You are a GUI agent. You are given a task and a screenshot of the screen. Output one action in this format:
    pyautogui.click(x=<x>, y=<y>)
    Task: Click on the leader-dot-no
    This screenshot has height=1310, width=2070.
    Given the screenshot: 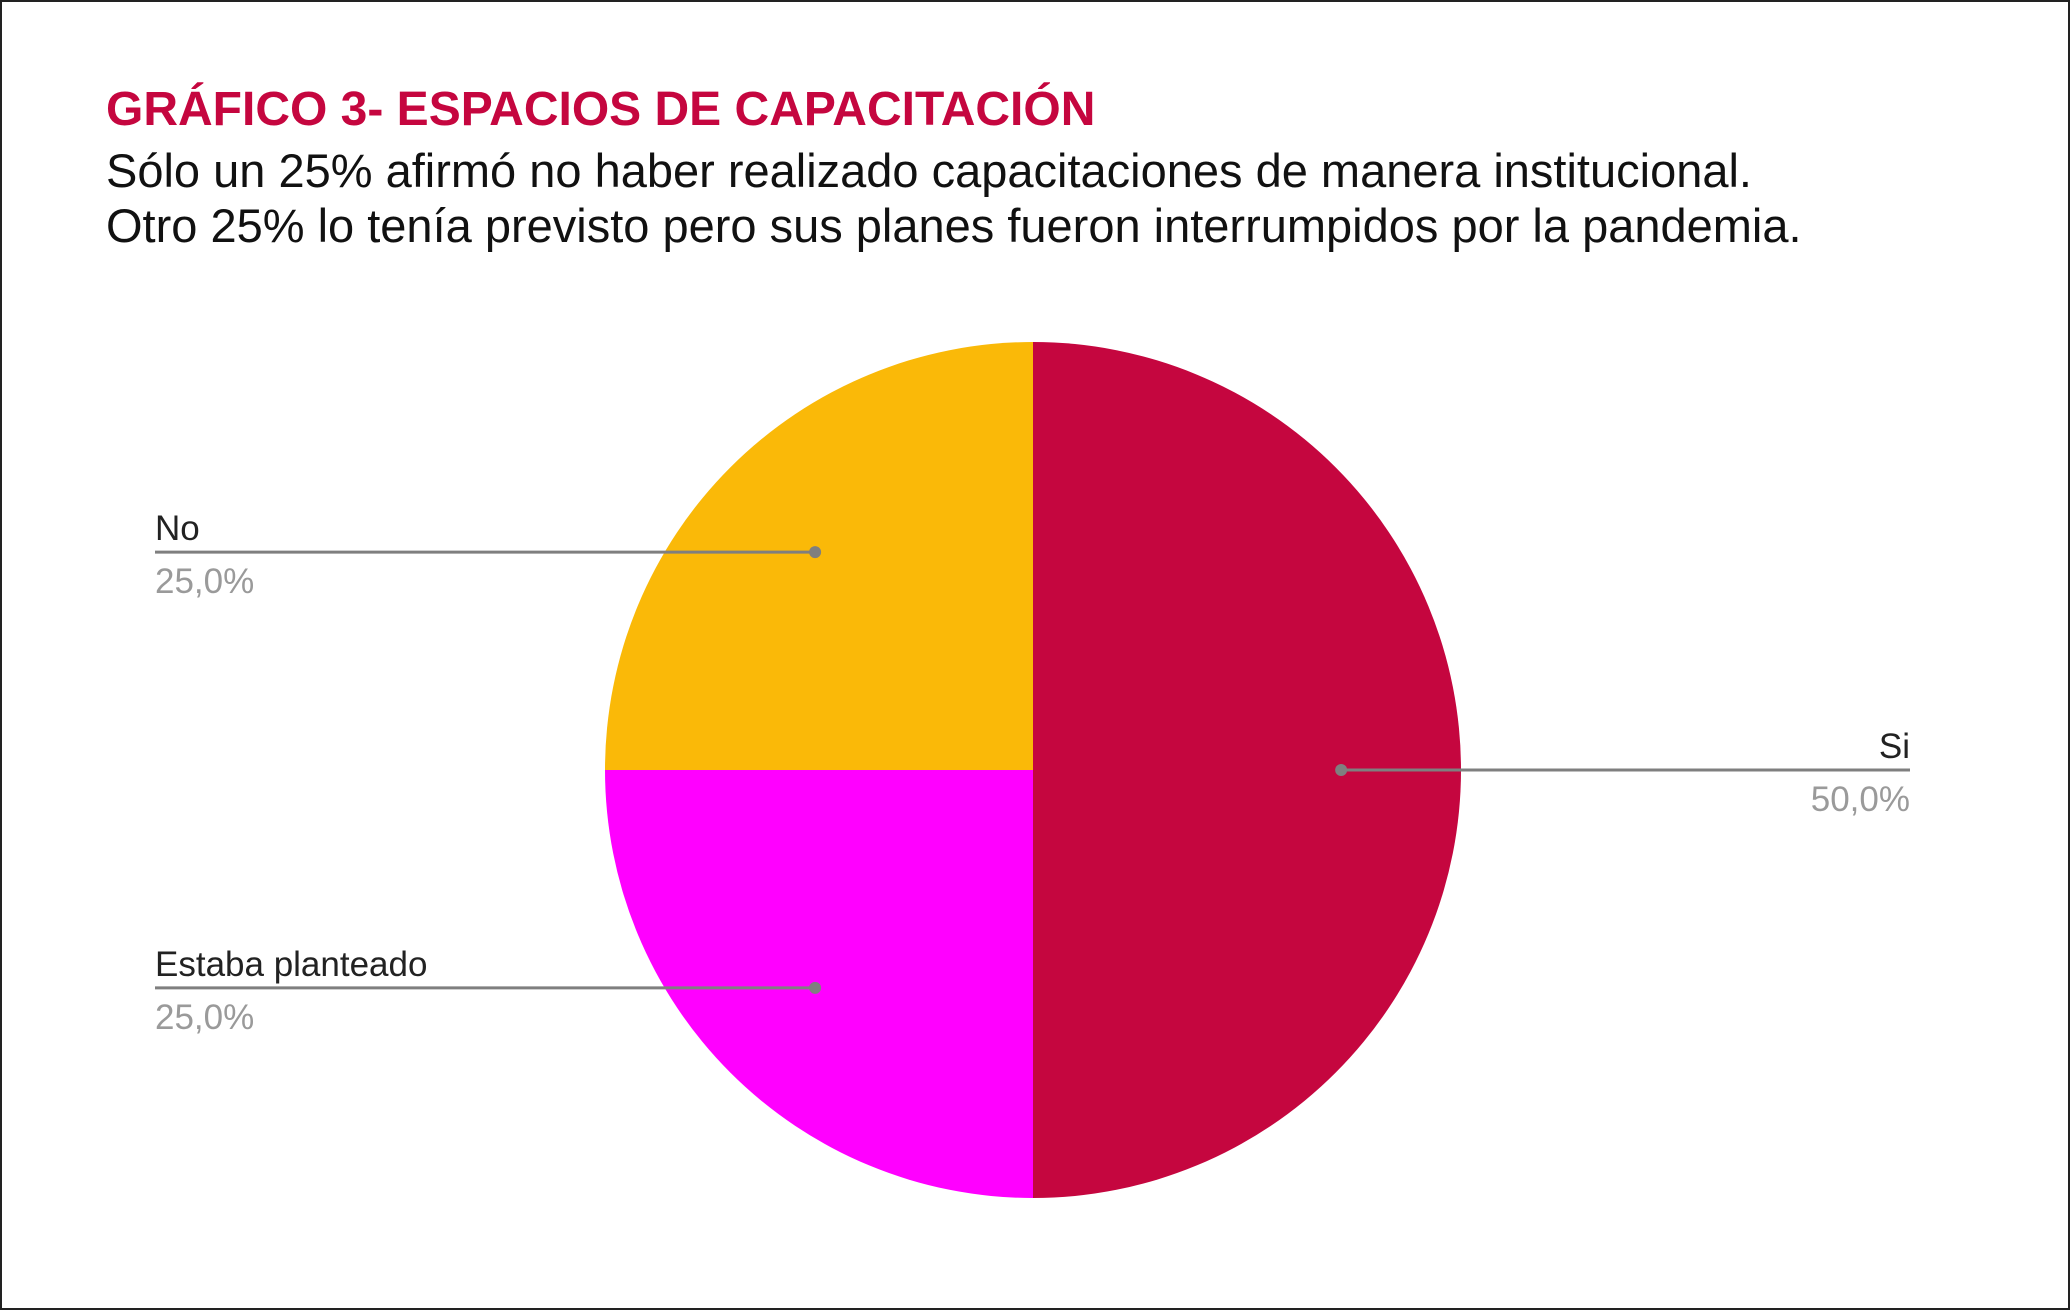 What is the action you would take?
    pyautogui.click(x=815, y=552)
    